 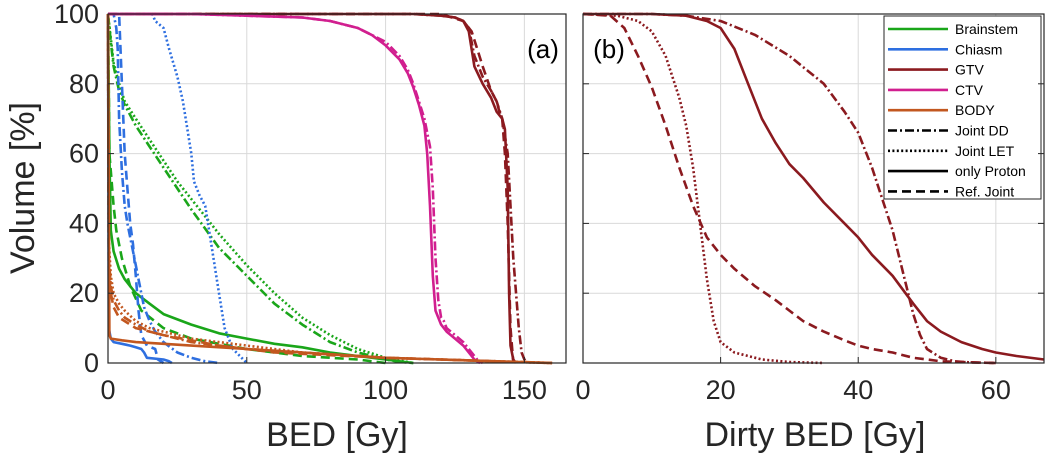 What do you see at coordinates (84, 223) in the screenshot?
I see `y-tick-label: 40` at bounding box center [84, 223].